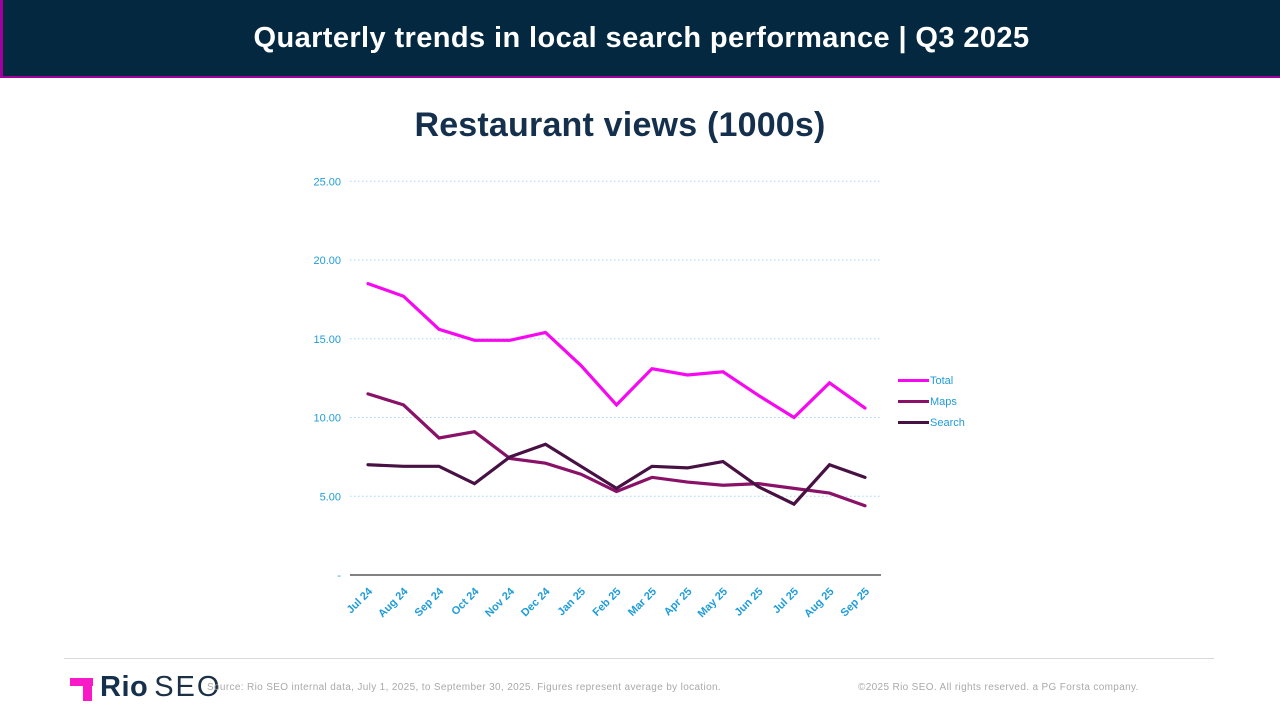  What do you see at coordinates (87, 693) in the screenshot?
I see `logo-stem-shape` at bounding box center [87, 693].